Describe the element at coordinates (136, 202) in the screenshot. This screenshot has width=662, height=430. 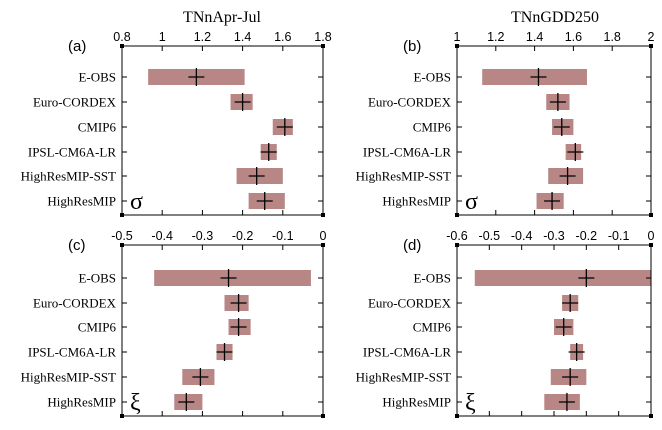
I see `parameter-symbol: σ` at that location.